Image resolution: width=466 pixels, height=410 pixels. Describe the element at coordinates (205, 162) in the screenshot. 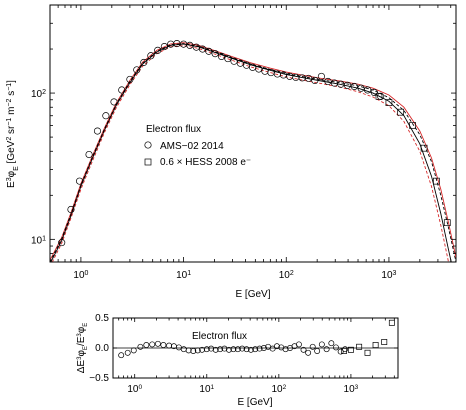

I see `legend-label-hess: 0.6 × HESS 2008 e⁻` at that location.